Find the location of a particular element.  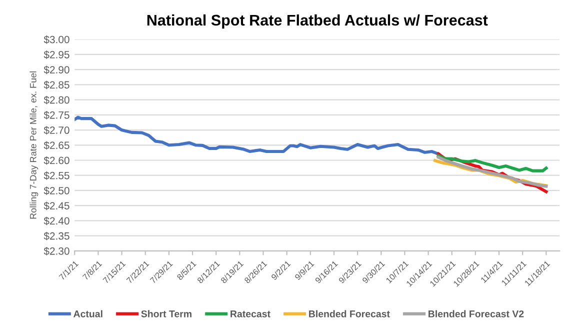

y-tick-label: $2.90 is located at coordinates (57, 70).